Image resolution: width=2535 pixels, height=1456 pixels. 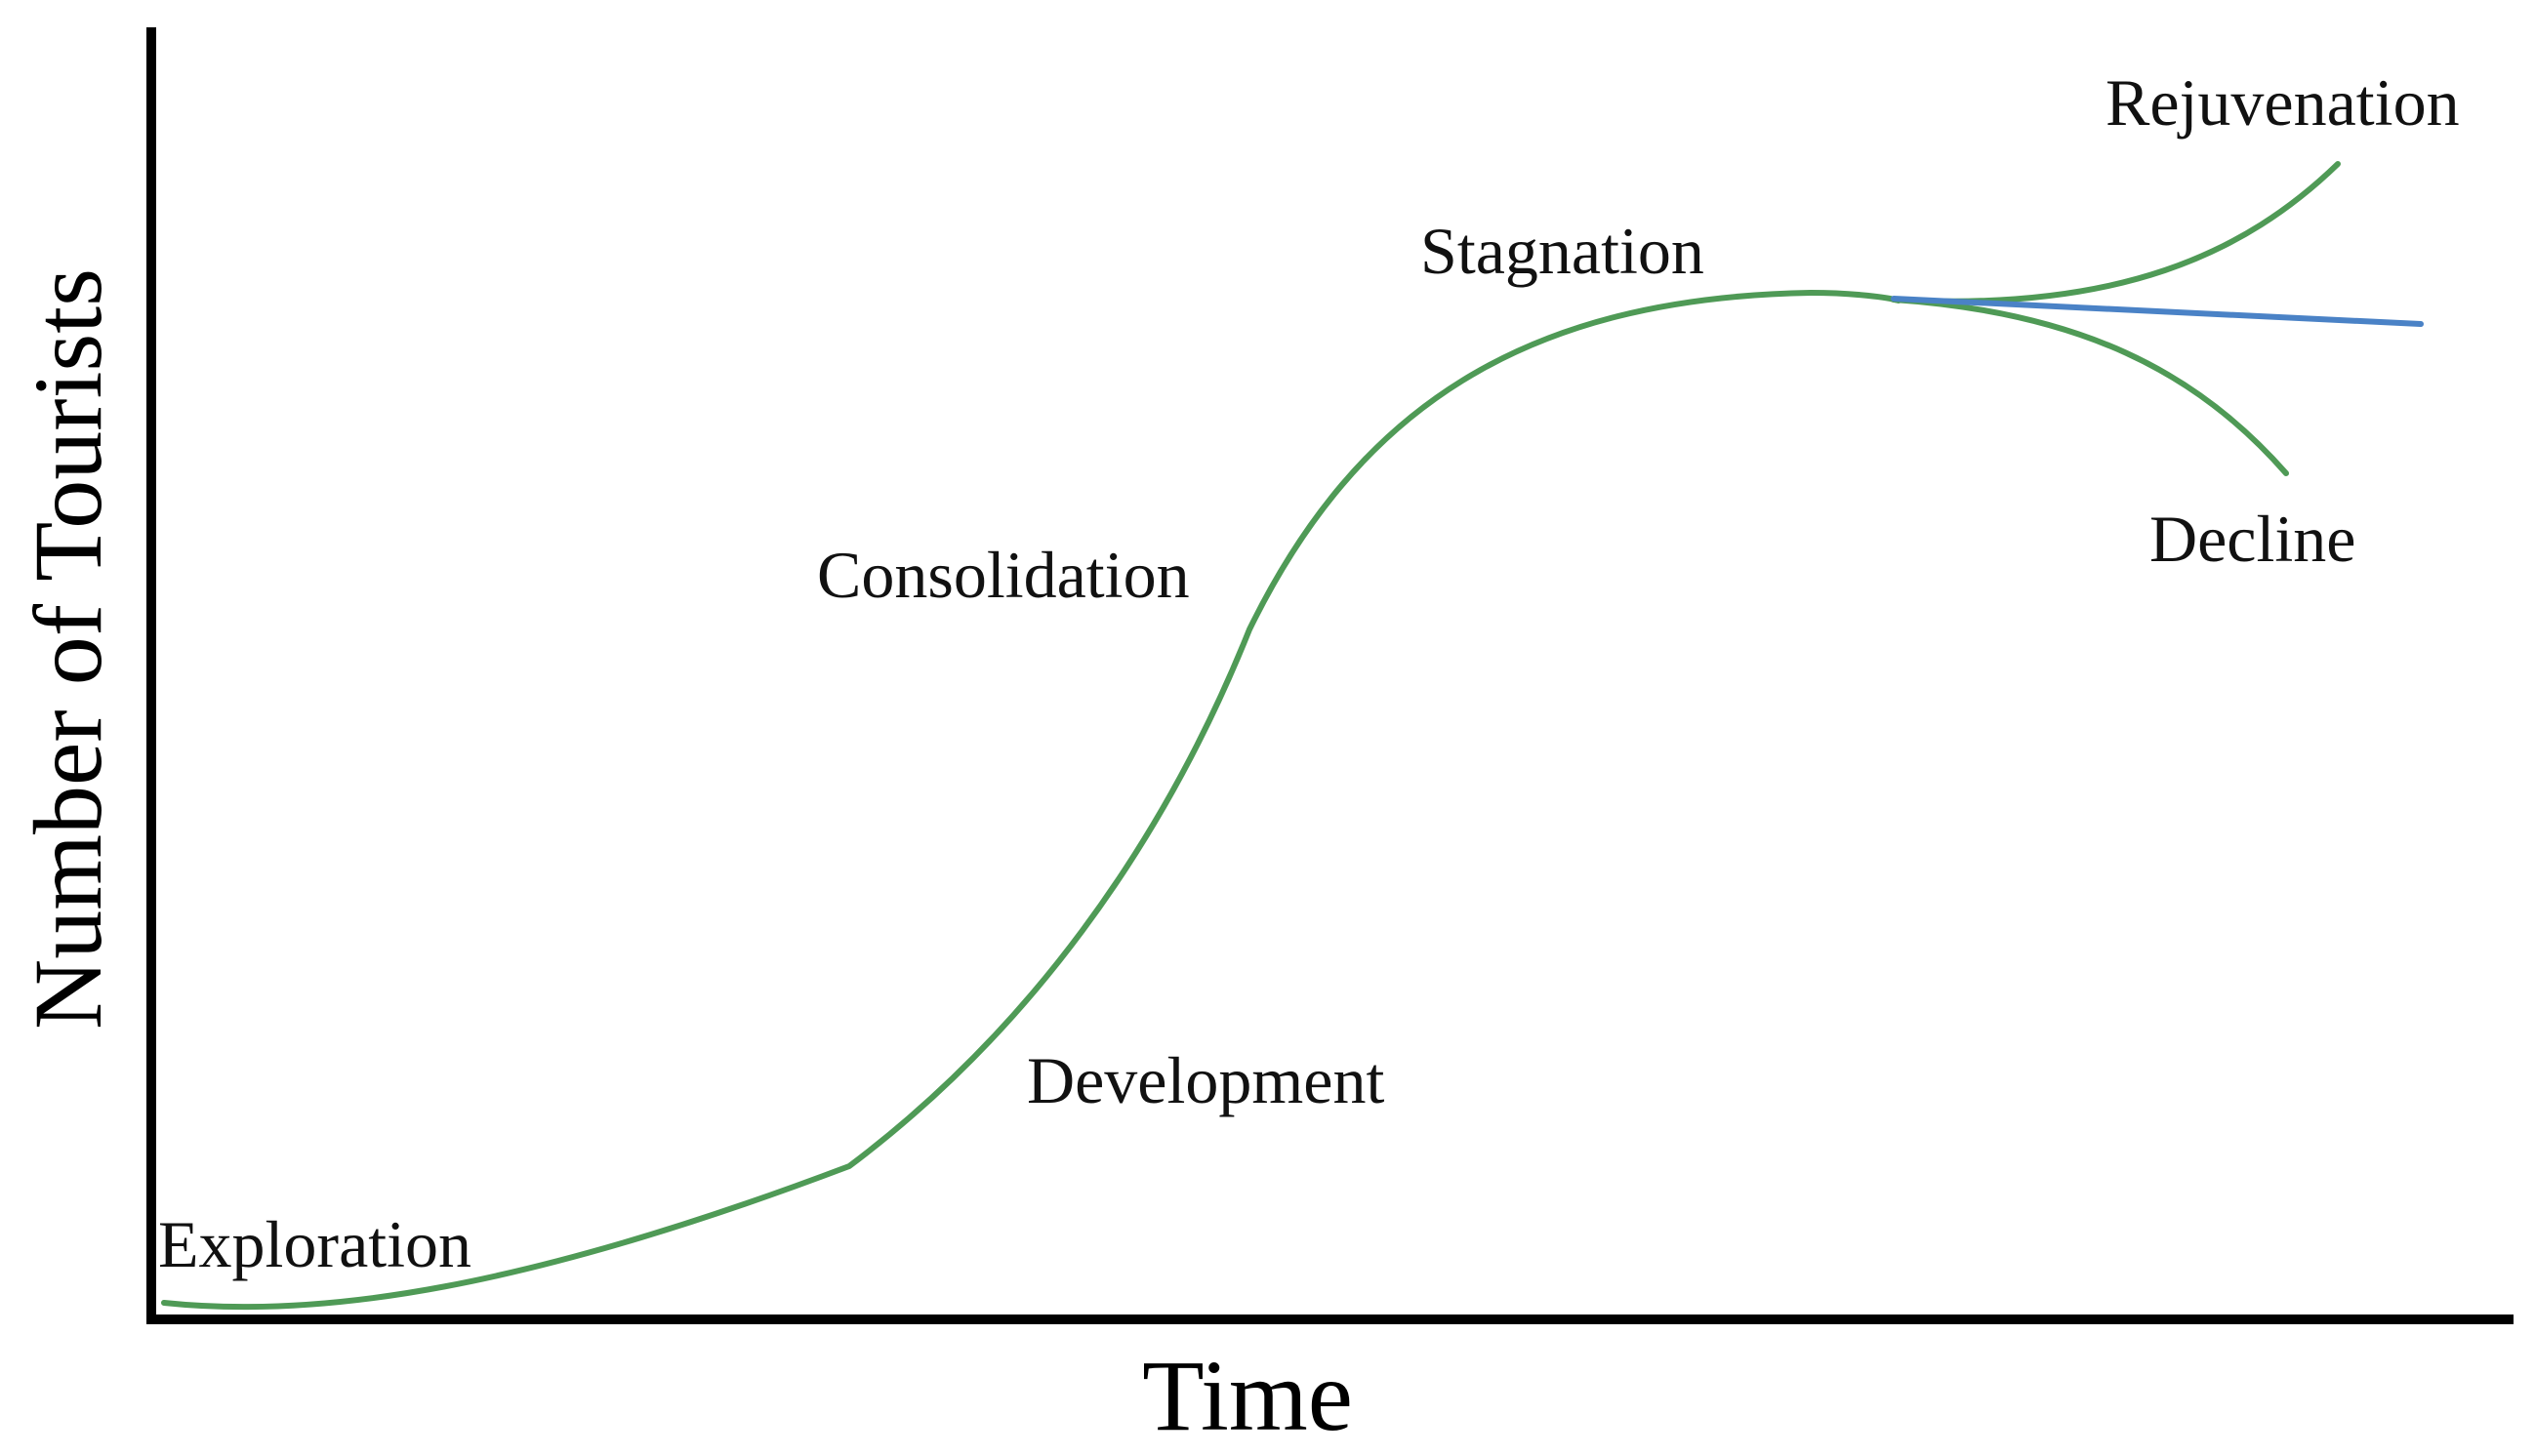 I want to click on y-axis-title: Number of Tourists, so click(x=68, y=649).